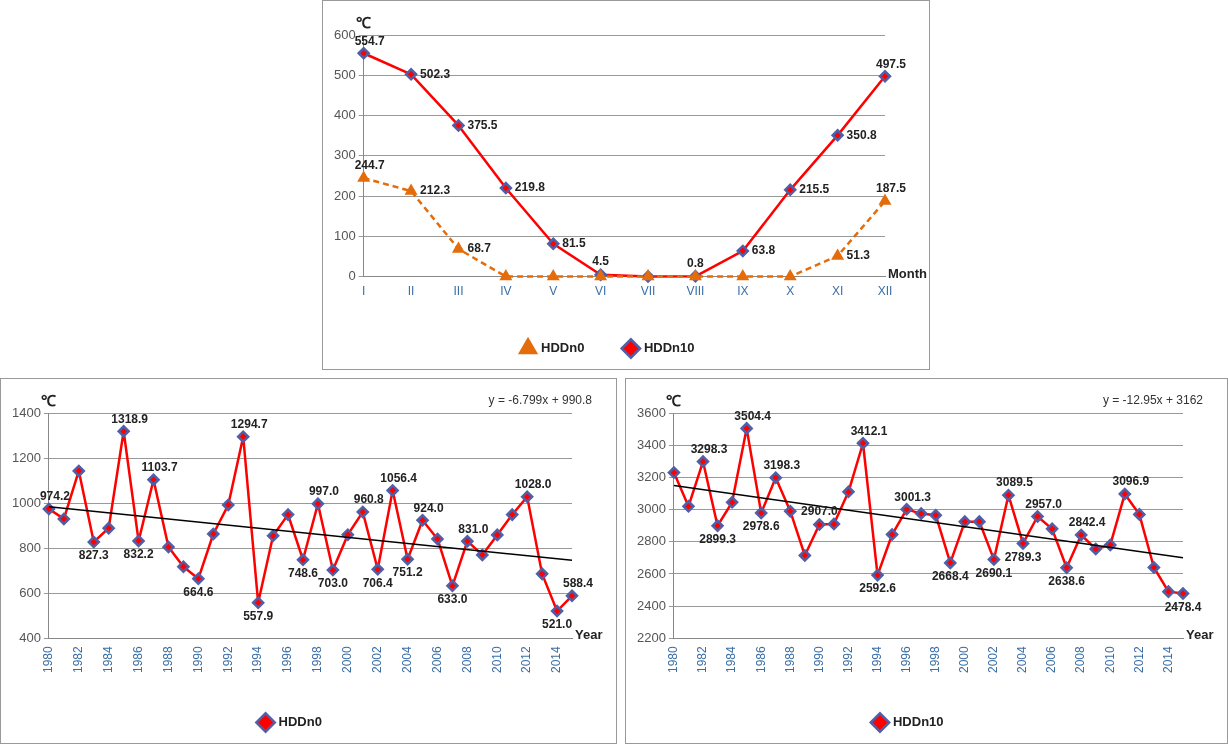  I want to click on x-tick-label: 2008, so click(1080, 659).